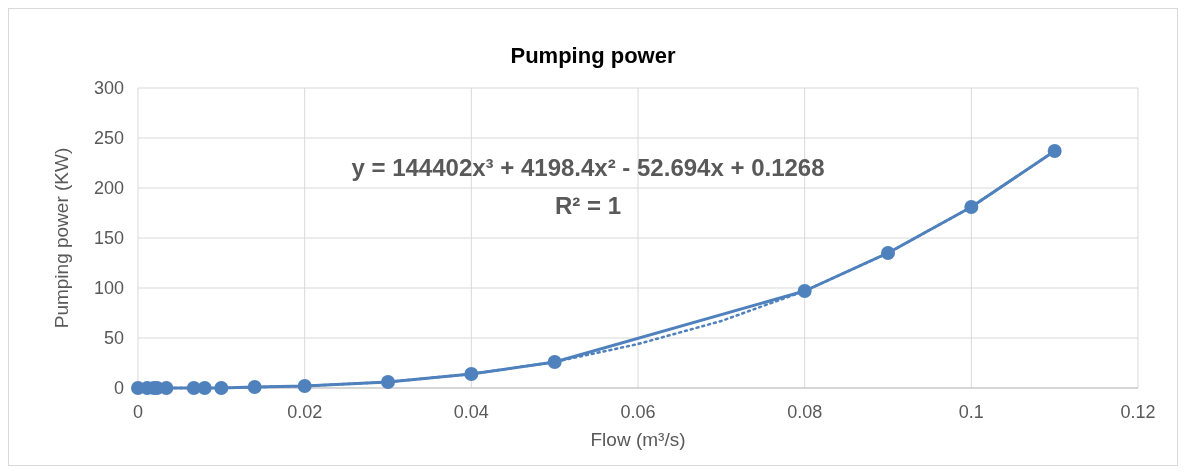 The width and height of the screenshot is (1189, 476). Describe the element at coordinates (108, 138) in the screenshot. I see `y-tick-label: 250` at that location.